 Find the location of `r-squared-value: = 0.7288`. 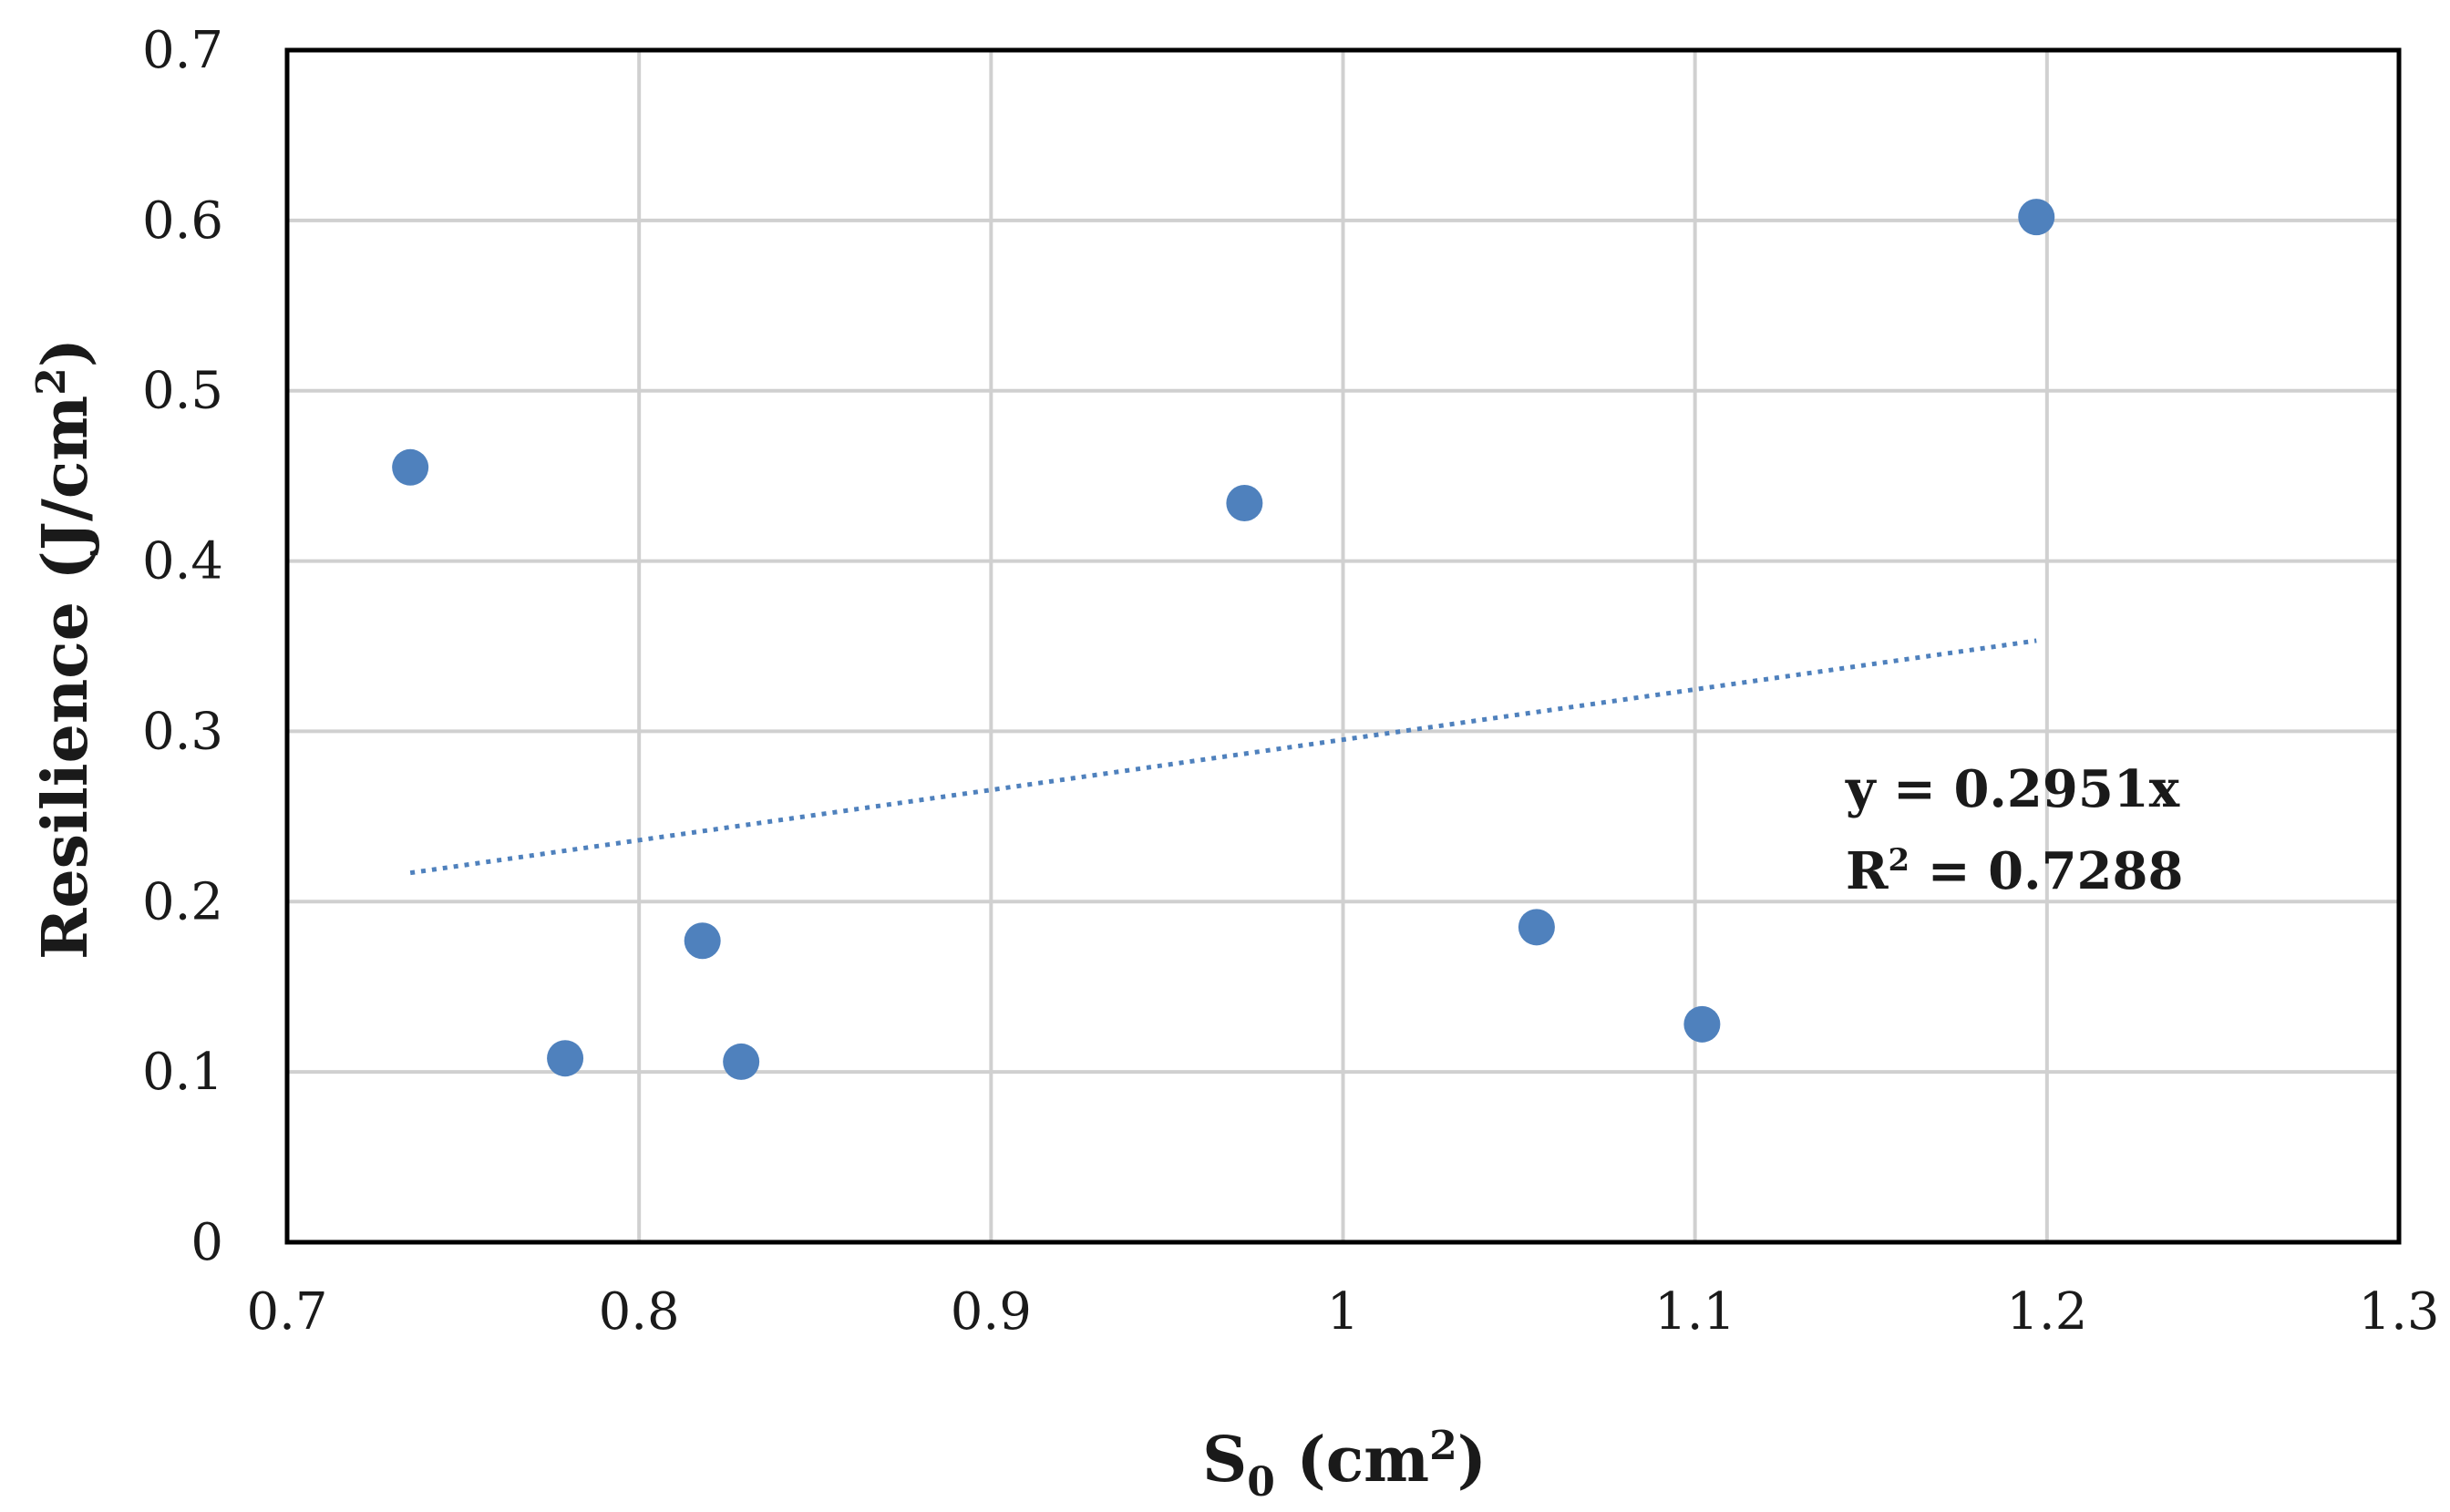

r-squared-value: = 0.7288 is located at coordinates (2047, 871).